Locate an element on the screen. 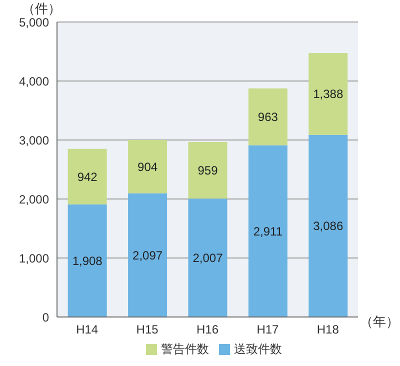 This screenshot has height=366, width=400. y-tick-label: 5,000 is located at coordinates (34, 22).